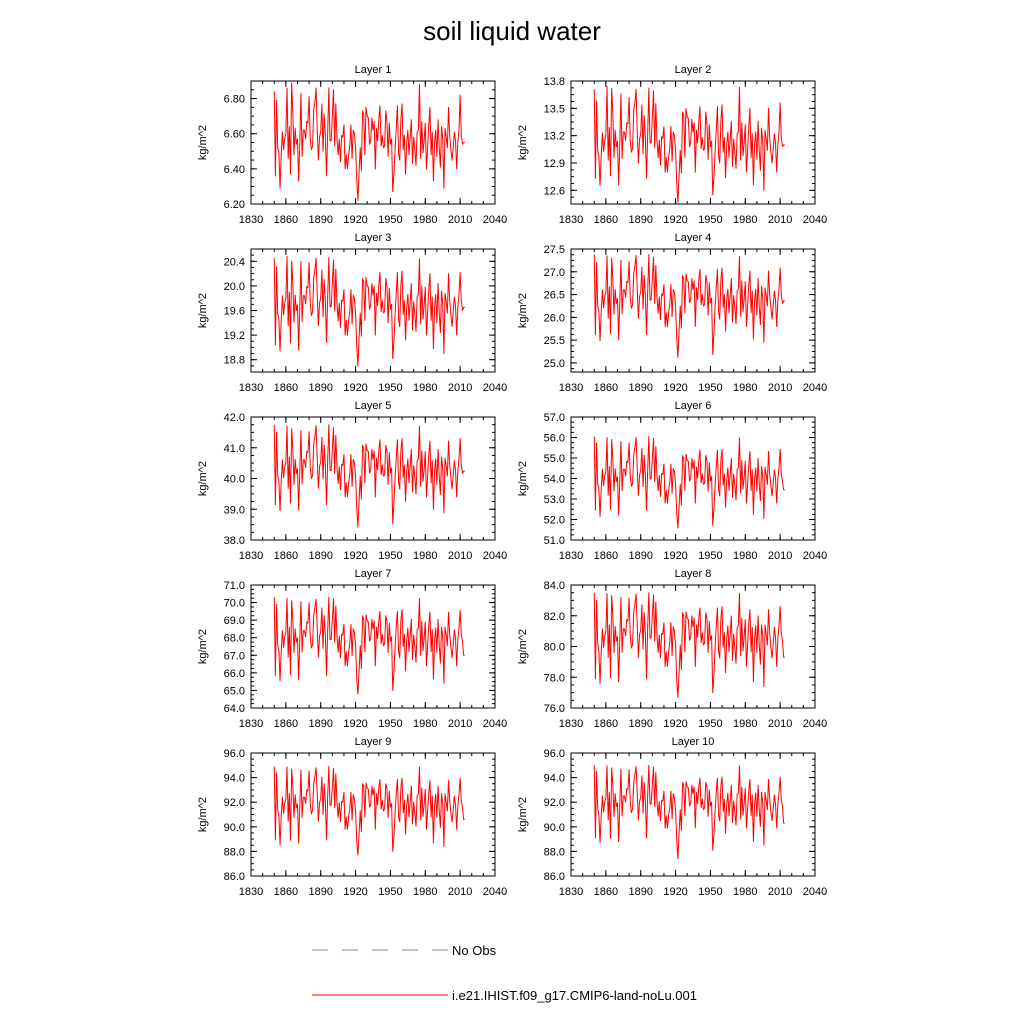 Image resolution: width=1024 pixels, height=1024 pixels. Describe the element at coordinates (234, 639) in the screenshot. I see `y-tick-label: 68.0` at that location.